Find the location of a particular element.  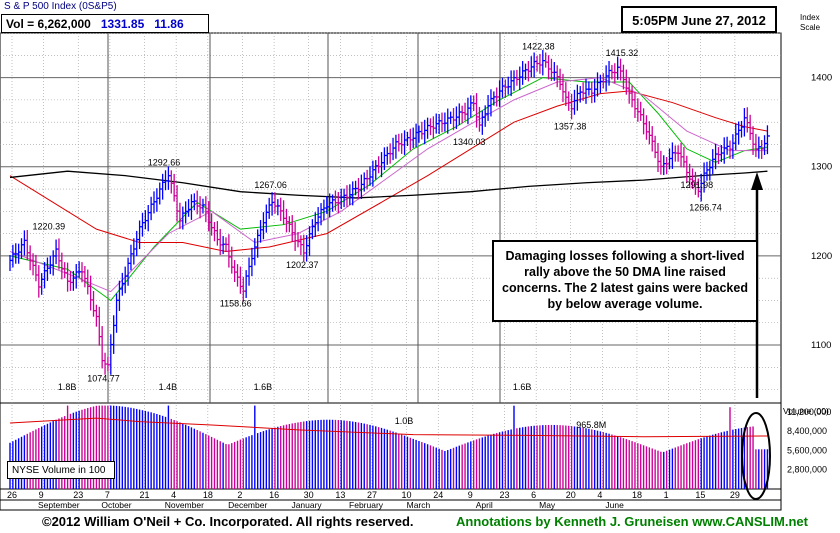

price-annotation: 1291.98 is located at coordinates (697, 185).